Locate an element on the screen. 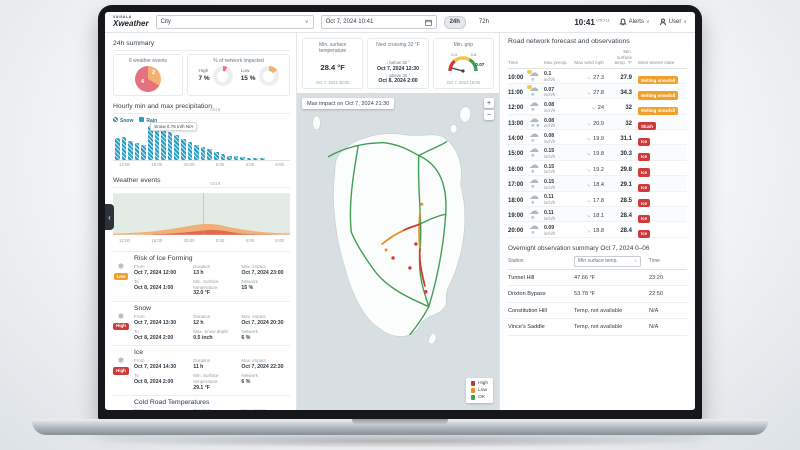 The width and height of the screenshot is (800, 450). weather-events-chart is located at coordinates (201, 214).